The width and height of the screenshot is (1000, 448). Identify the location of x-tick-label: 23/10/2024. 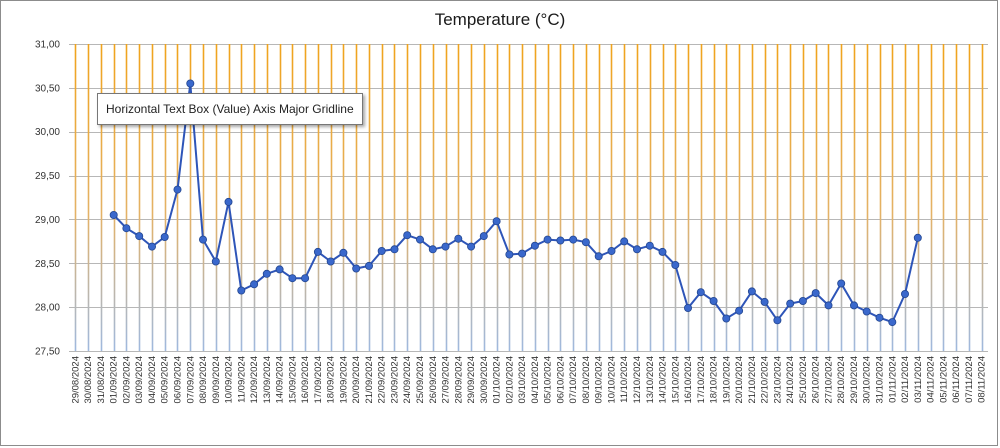
(777, 380).